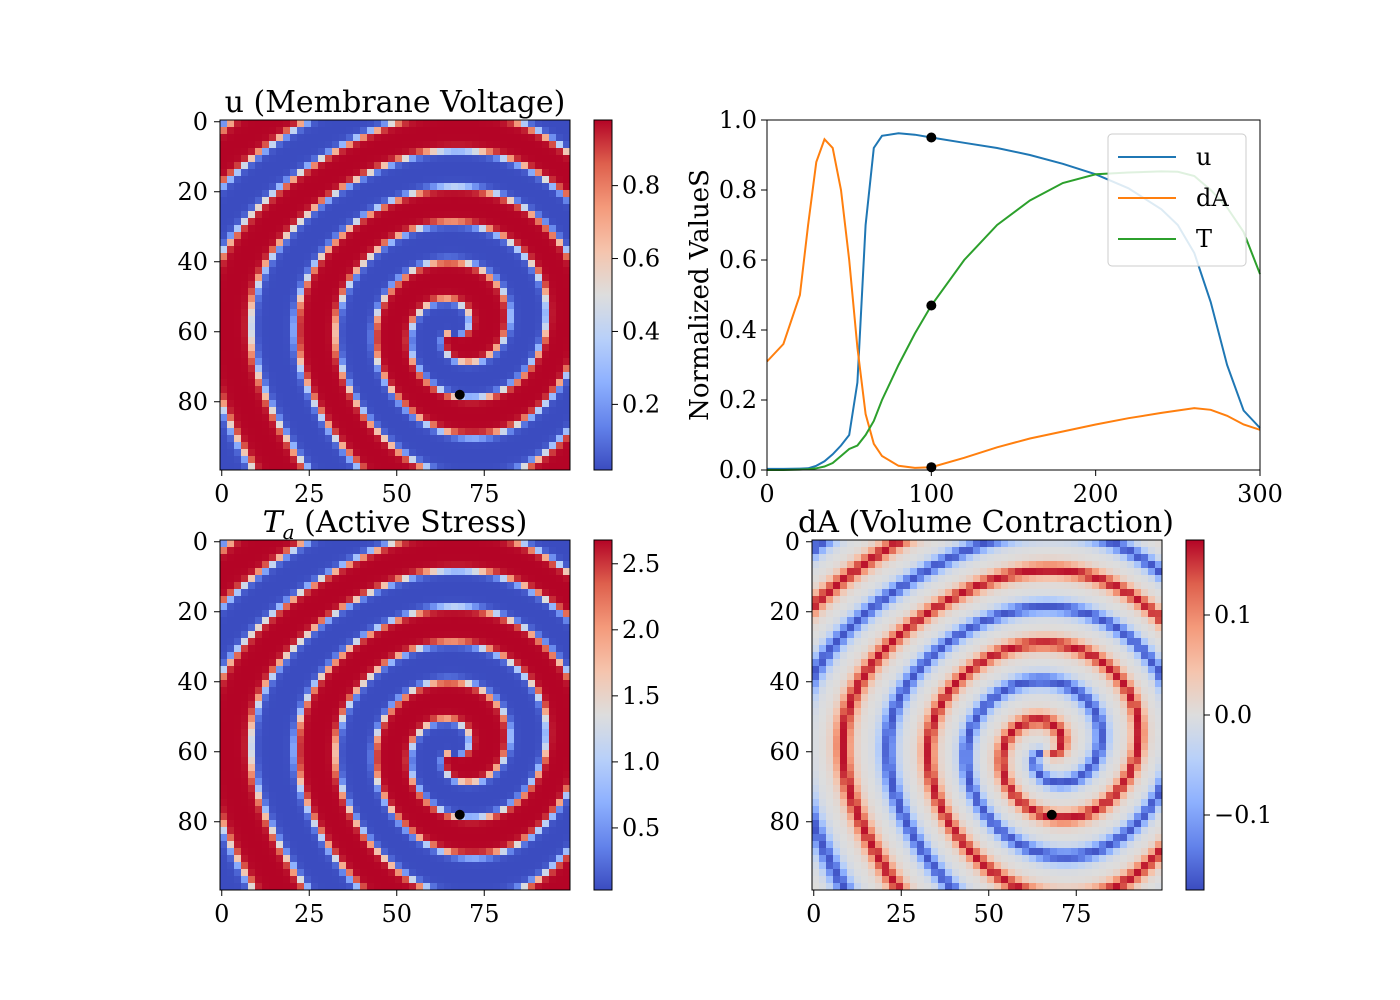  Describe the element at coordinates (641, 259) in the screenshot. I see `u_map-colorbar-tick-label: 0.6` at that location.